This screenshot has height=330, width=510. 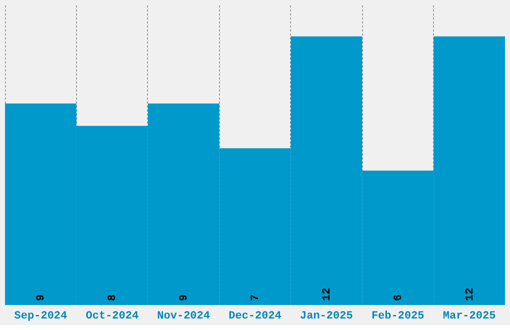 What do you see at coordinates (469, 316) in the screenshot?
I see `x-tick-label: Mar-2025` at bounding box center [469, 316].